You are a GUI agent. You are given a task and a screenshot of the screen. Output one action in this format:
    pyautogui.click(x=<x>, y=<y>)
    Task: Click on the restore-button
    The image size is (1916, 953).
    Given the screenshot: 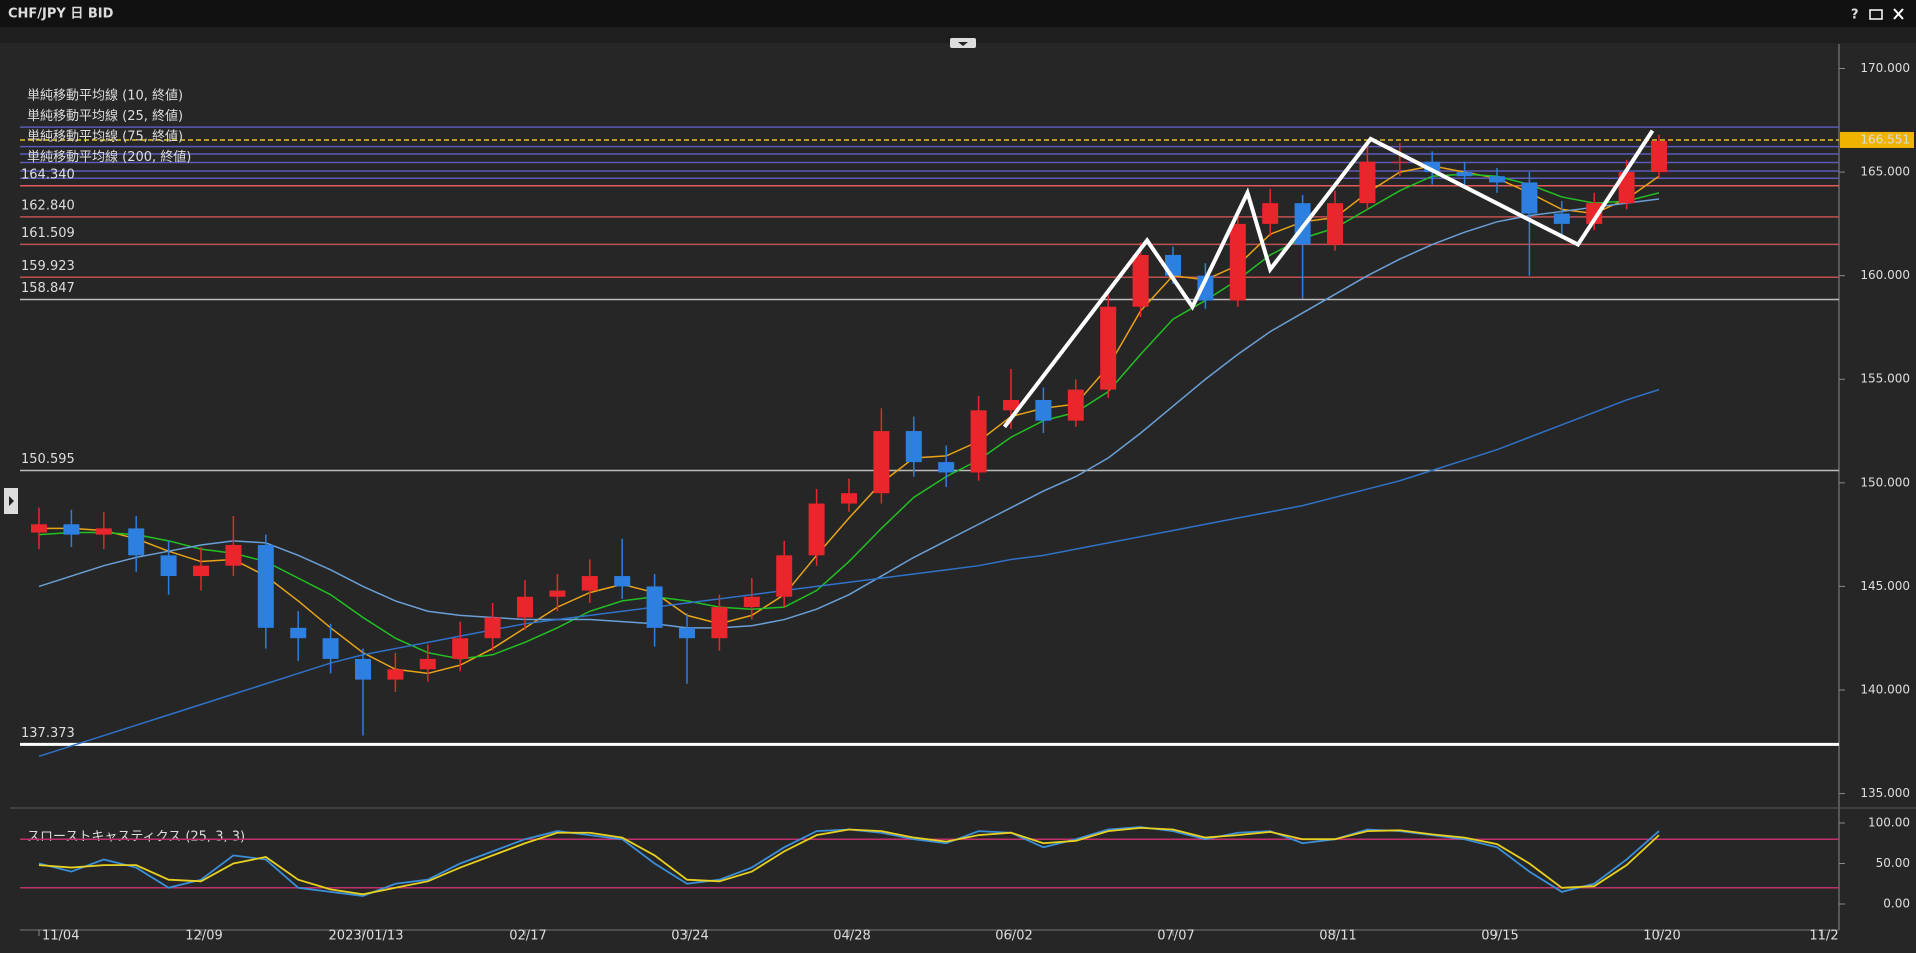 What is the action you would take?
    pyautogui.click(x=1876, y=14)
    